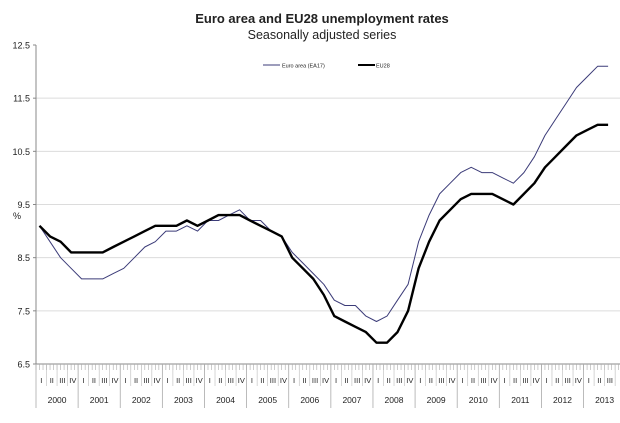  What do you see at coordinates (562, 400) in the screenshot?
I see `x-year-label: 2012` at bounding box center [562, 400].